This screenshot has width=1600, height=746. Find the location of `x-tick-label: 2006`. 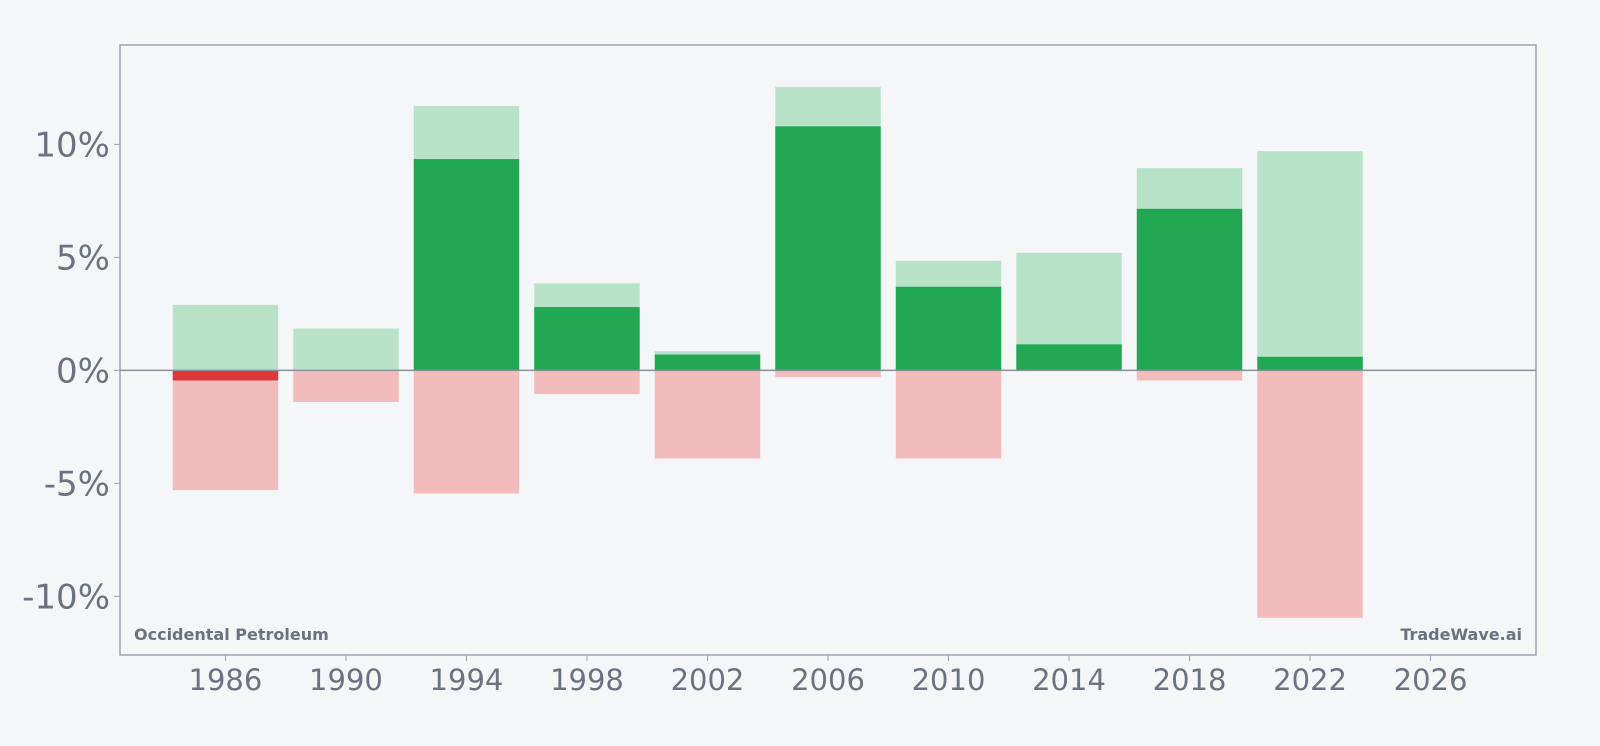

x-tick-label: 2006 is located at coordinates (828, 680).